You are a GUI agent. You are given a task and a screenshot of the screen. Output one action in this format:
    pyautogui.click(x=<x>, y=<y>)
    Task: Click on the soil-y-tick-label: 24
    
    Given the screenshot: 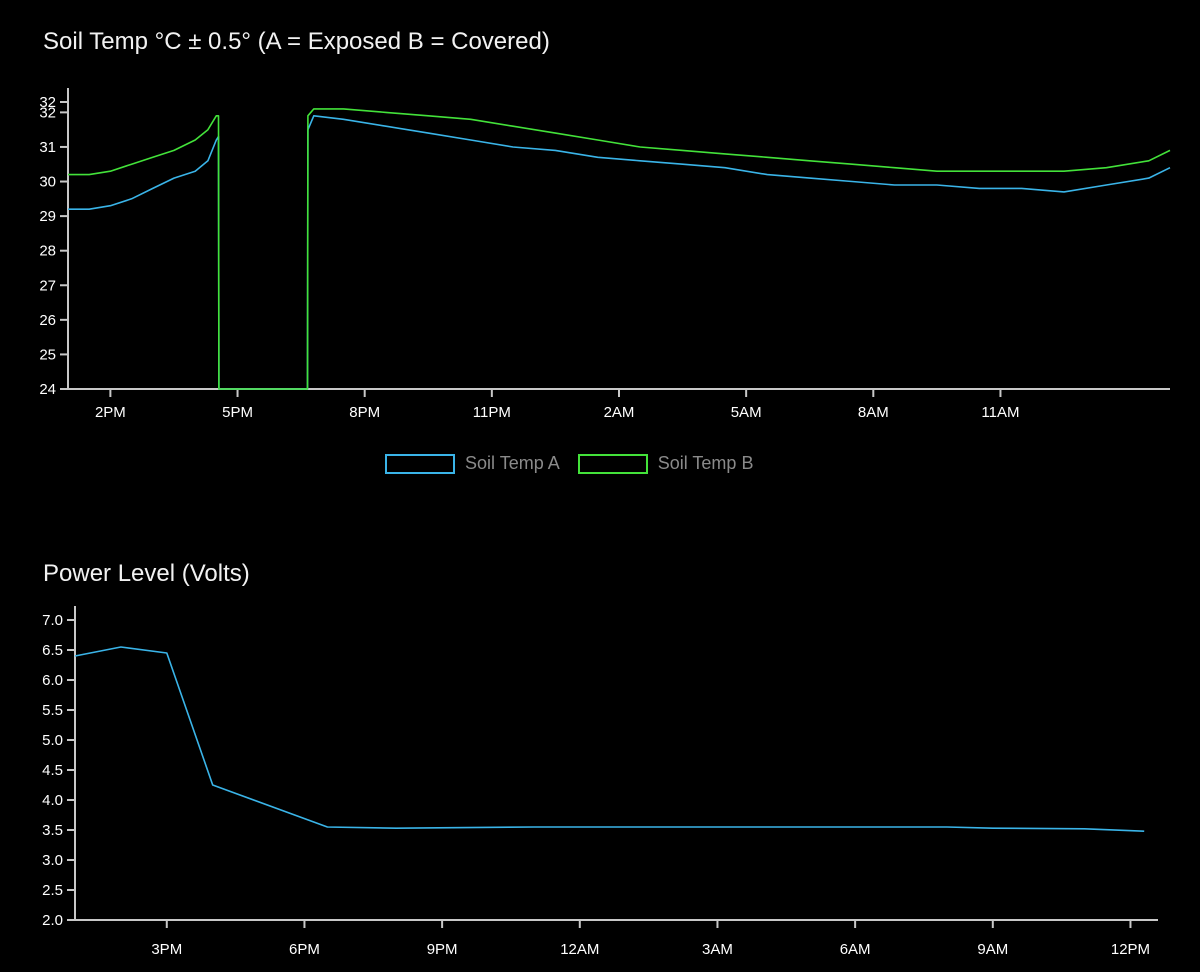 What is the action you would take?
    pyautogui.click(x=47, y=389)
    